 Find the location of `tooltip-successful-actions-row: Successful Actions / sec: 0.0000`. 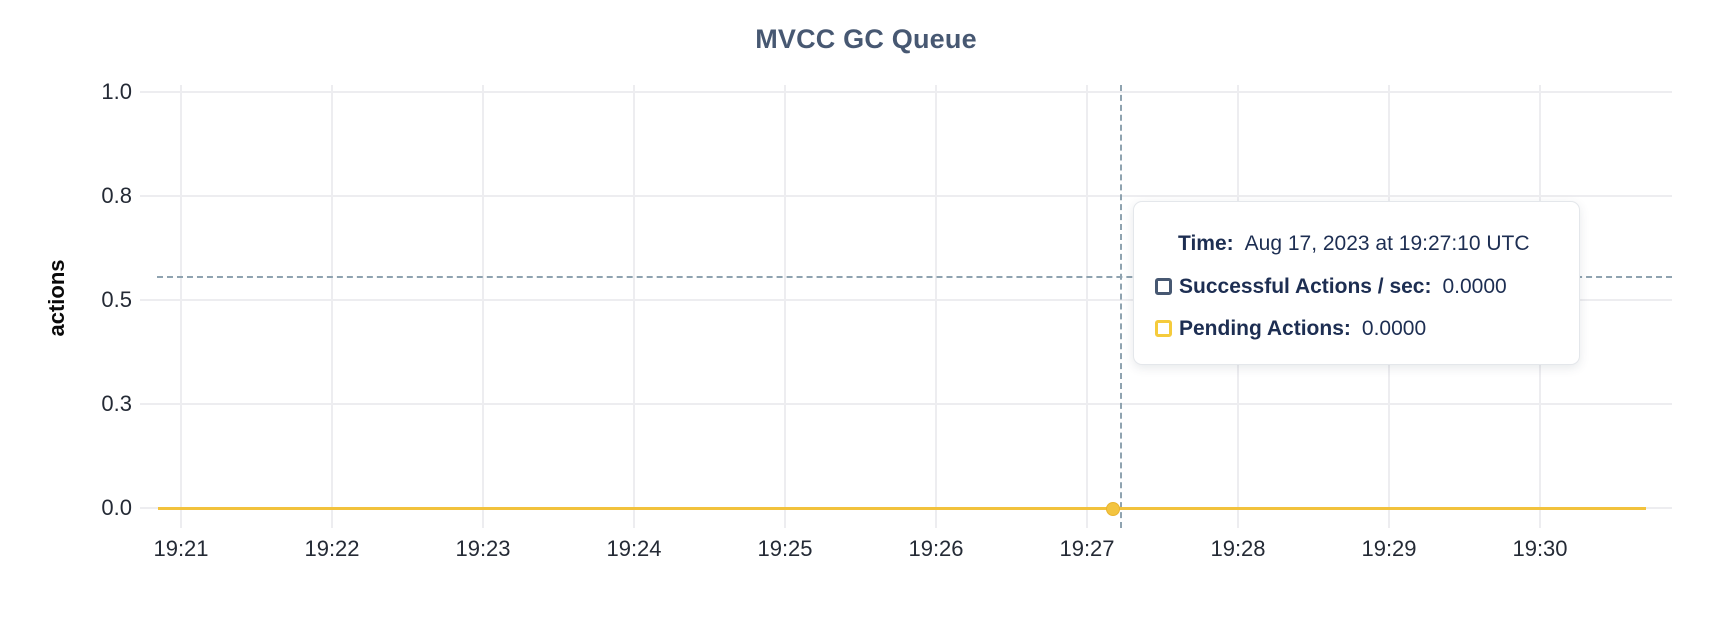

tooltip-successful-actions-row: Successful Actions / sec: 0.0000 is located at coordinates (1331, 286).